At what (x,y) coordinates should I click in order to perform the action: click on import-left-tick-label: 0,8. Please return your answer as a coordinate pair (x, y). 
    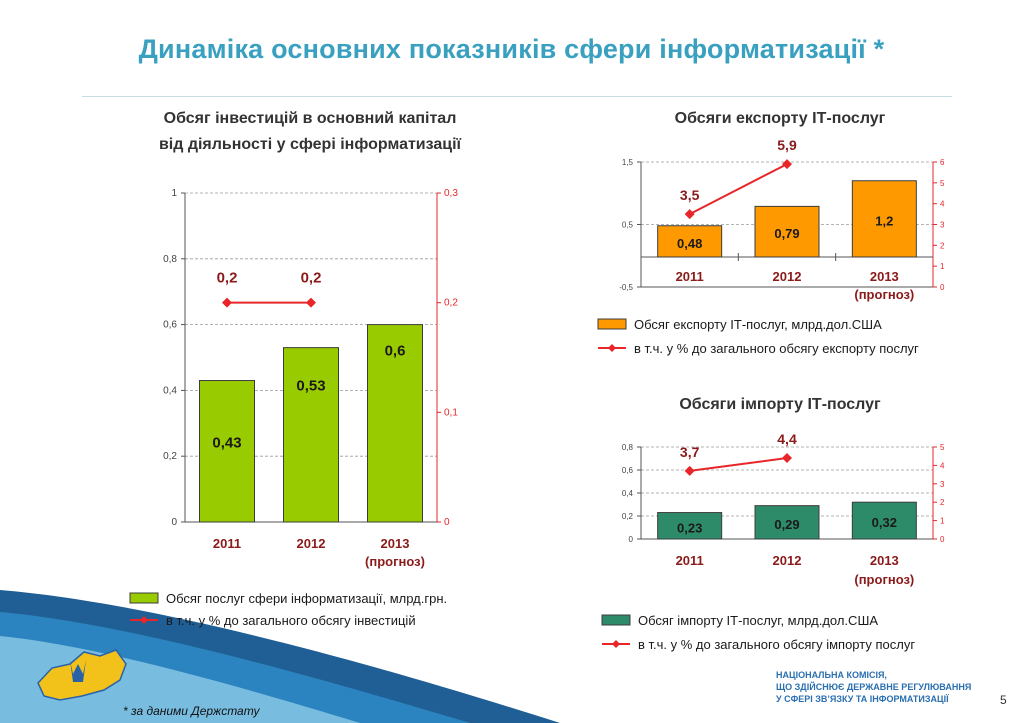
    Looking at the image, I should click on (628, 447).